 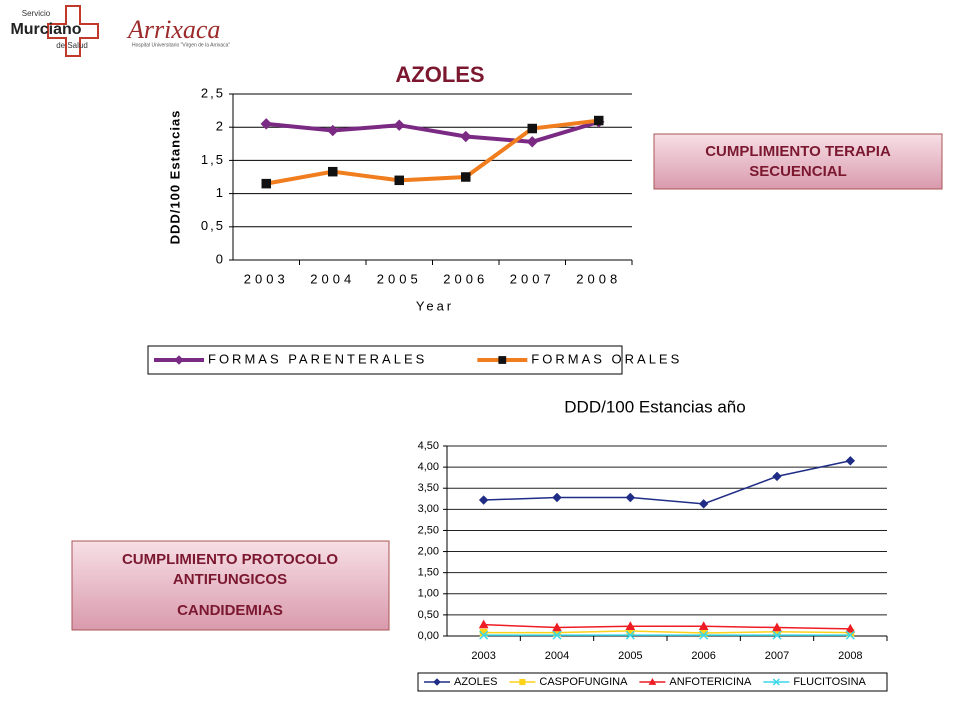 I want to click on logo-sms: Servicio Murciano de Salud, so click(x=54, y=31).